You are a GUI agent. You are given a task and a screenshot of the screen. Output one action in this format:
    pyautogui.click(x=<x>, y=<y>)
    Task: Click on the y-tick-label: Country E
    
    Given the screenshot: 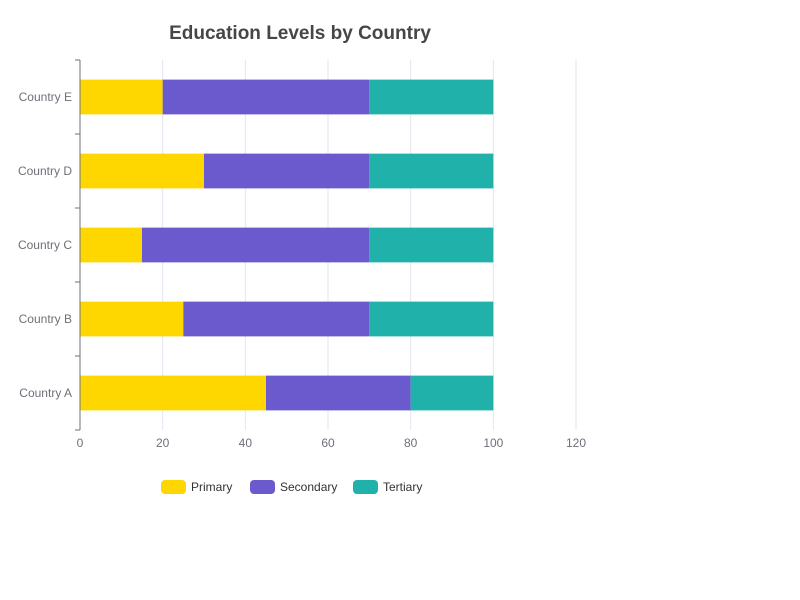 What is the action you would take?
    pyautogui.click(x=45, y=97)
    